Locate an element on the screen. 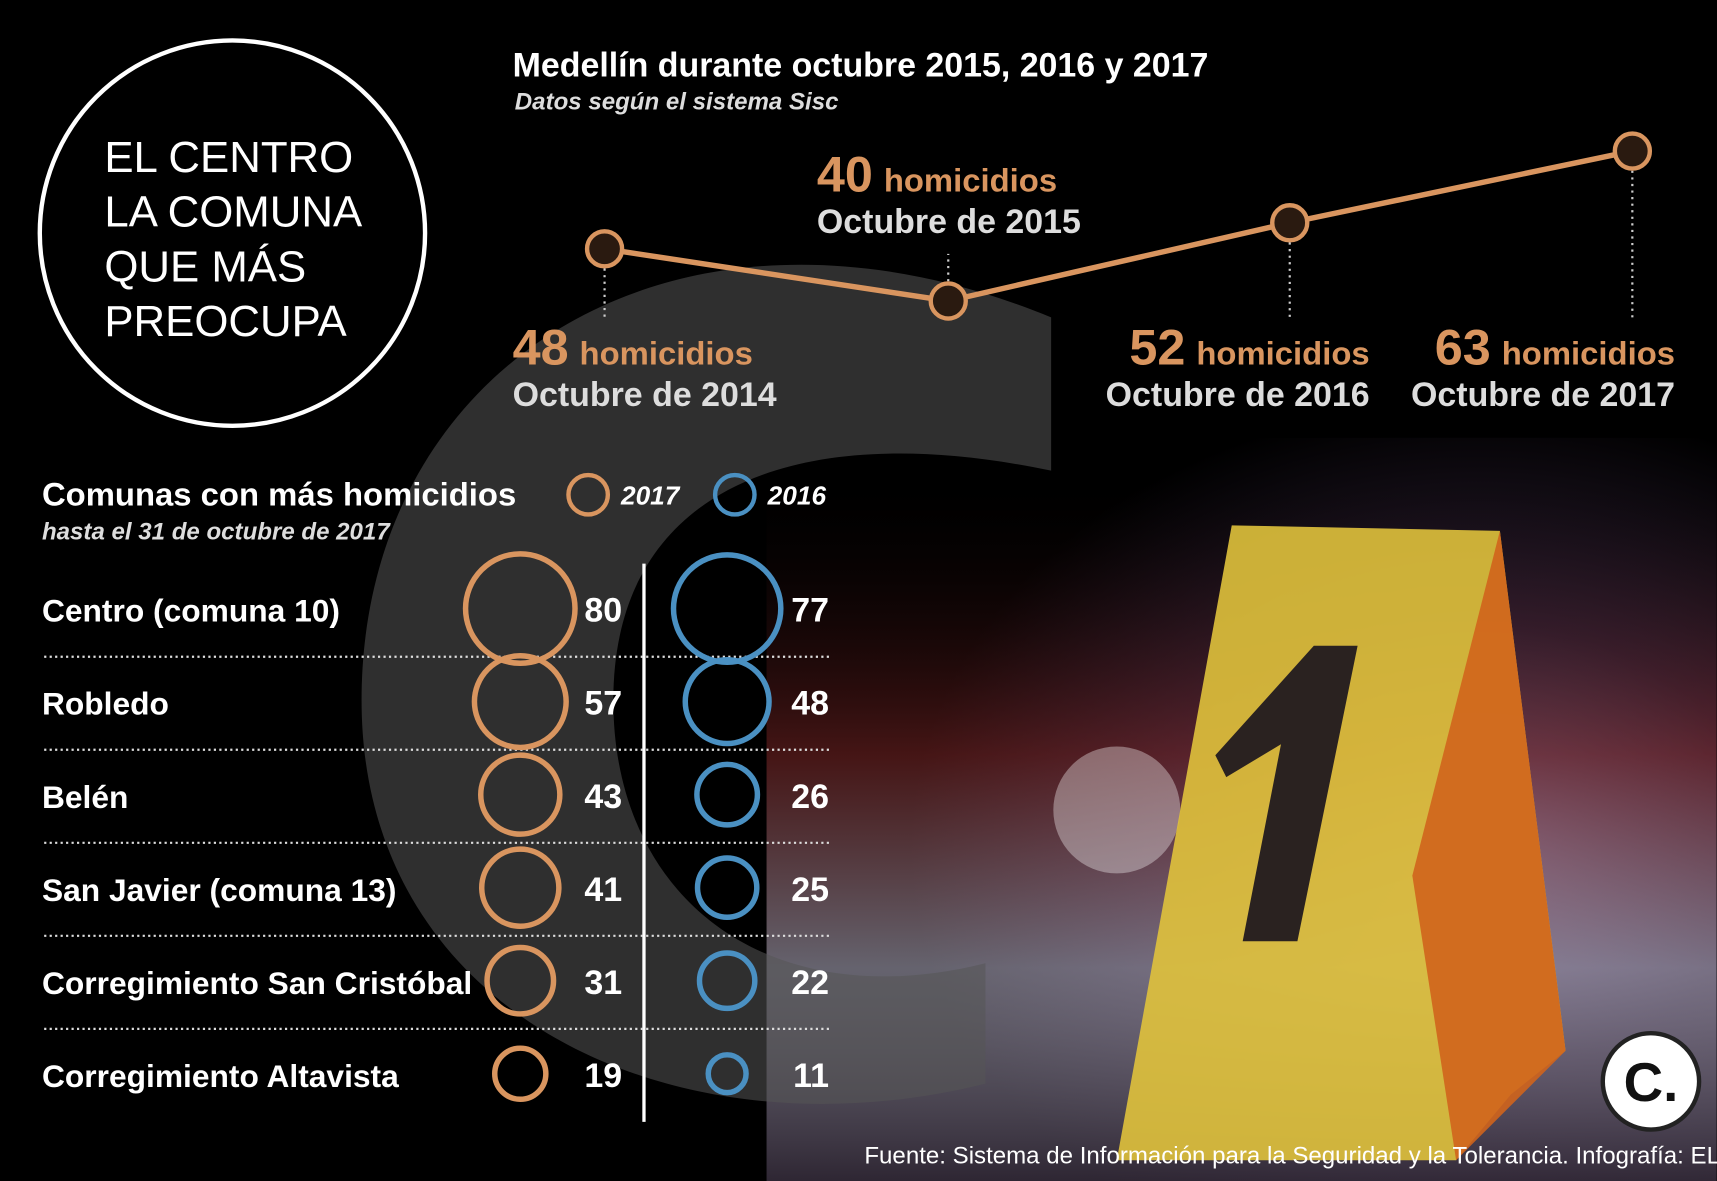  point-value: 52 is located at coordinates (1157, 346).